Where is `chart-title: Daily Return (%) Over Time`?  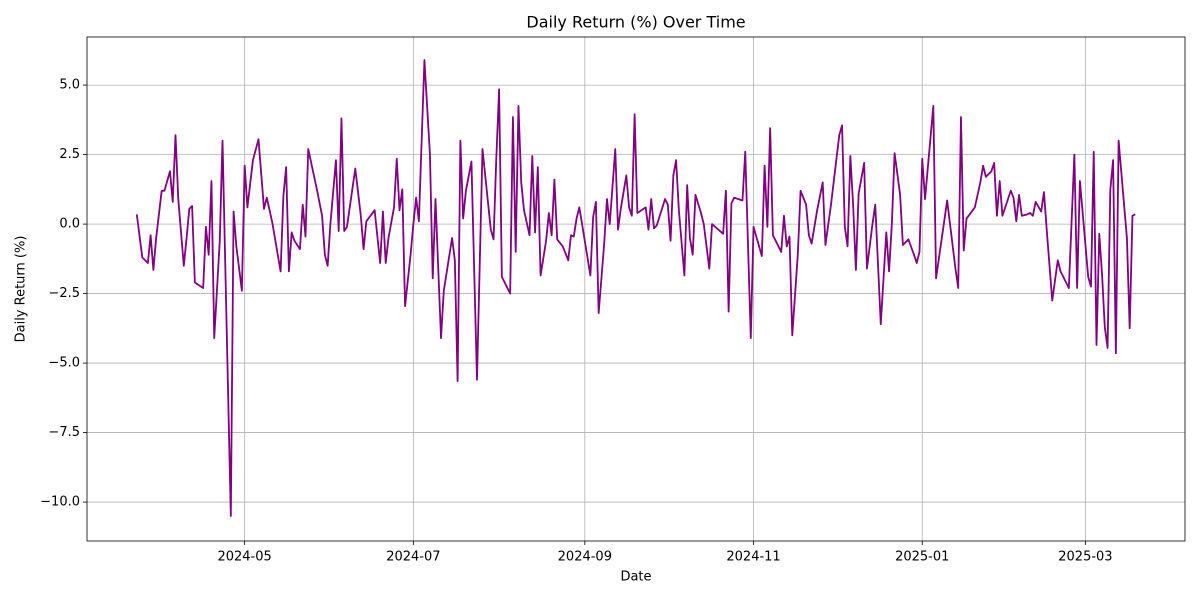
chart-title: Daily Return (%) Over Time is located at coordinates (635, 22).